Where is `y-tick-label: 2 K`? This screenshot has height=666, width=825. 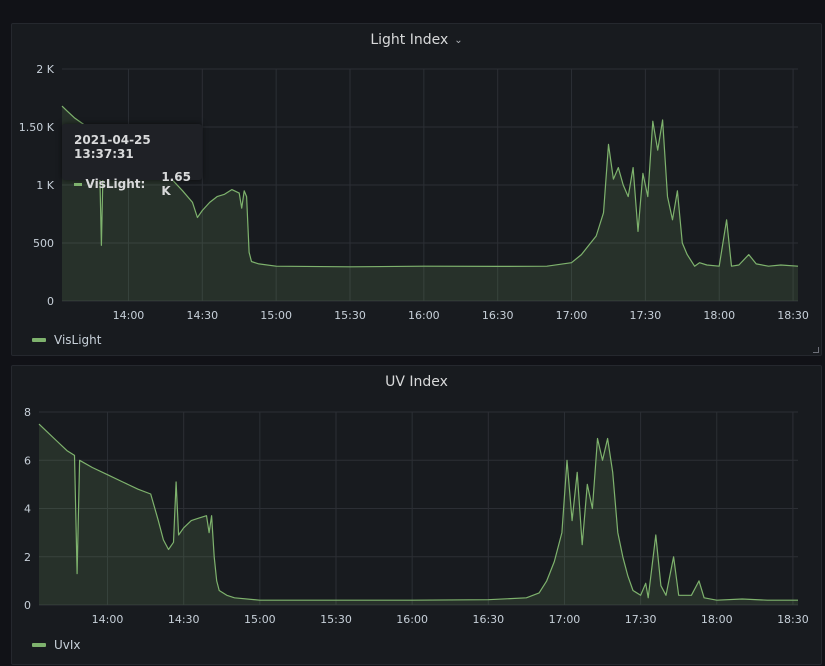 y-tick-label: 2 K is located at coordinates (45, 69).